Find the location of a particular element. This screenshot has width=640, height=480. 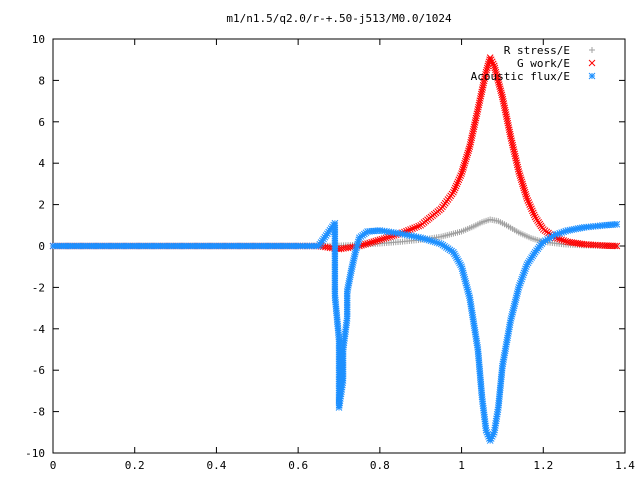

y-tick-label: -8 is located at coordinates (38, 412).